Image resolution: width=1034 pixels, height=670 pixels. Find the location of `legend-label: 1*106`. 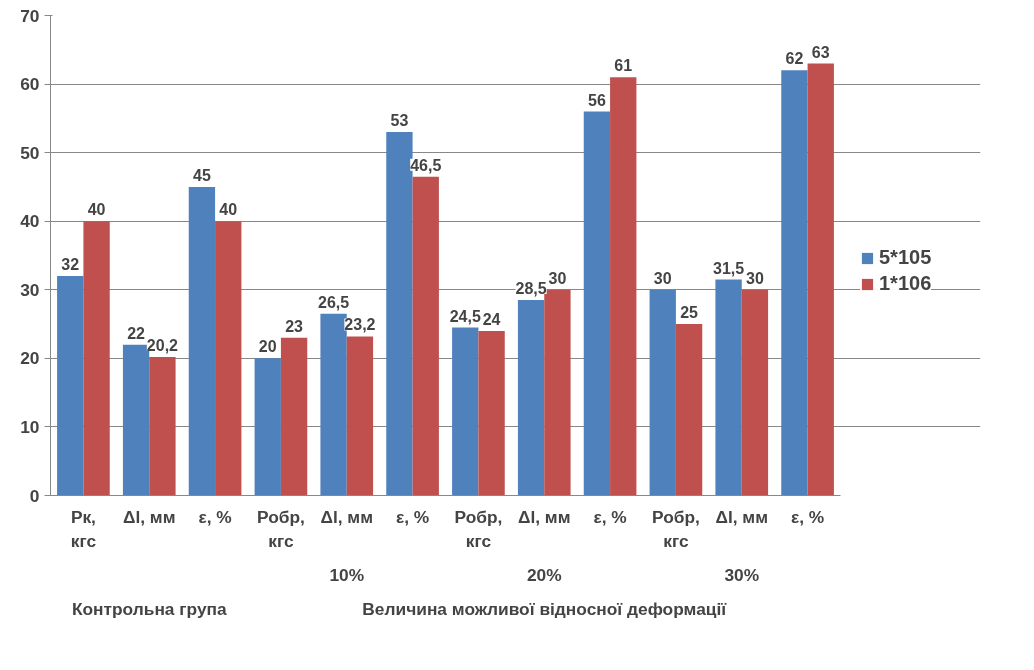

legend-label: 1*106 is located at coordinates (905, 283).